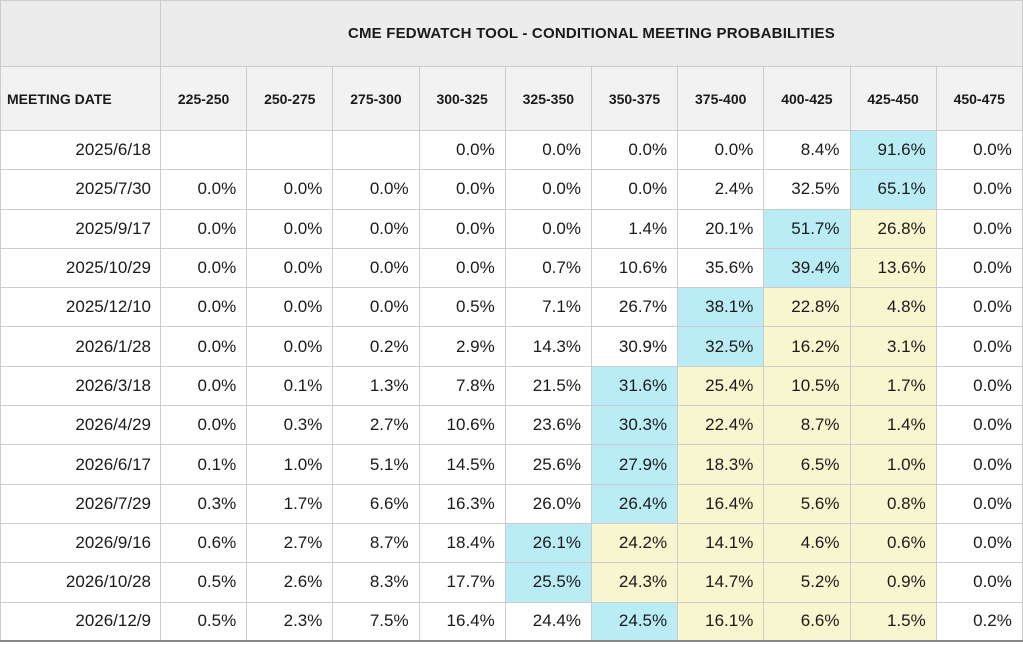 The image size is (1023, 647). Describe the element at coordinates (721, 98) in the screenshot. I see `rate-range-header: 375-400` at that location.